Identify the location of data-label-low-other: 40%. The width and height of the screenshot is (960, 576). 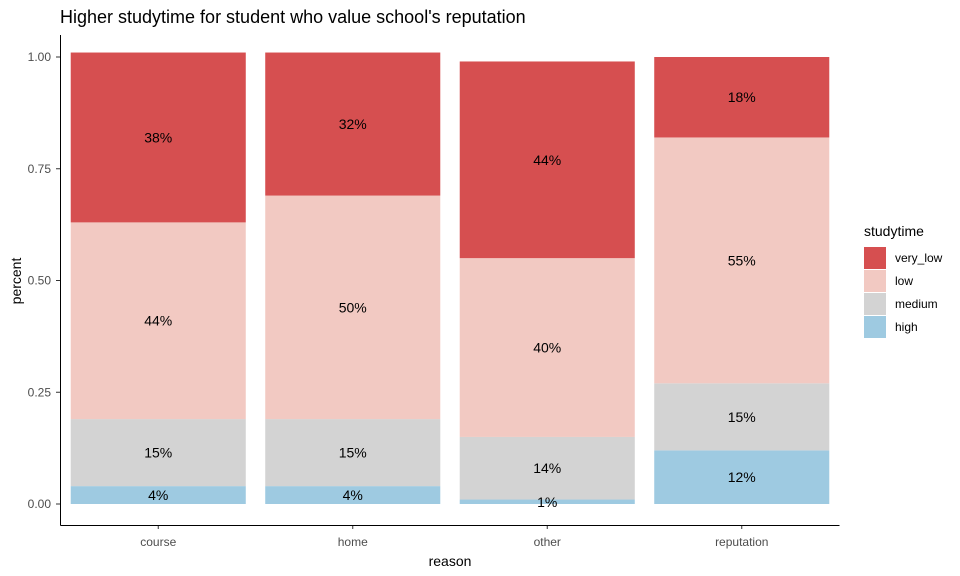
(547, 348).